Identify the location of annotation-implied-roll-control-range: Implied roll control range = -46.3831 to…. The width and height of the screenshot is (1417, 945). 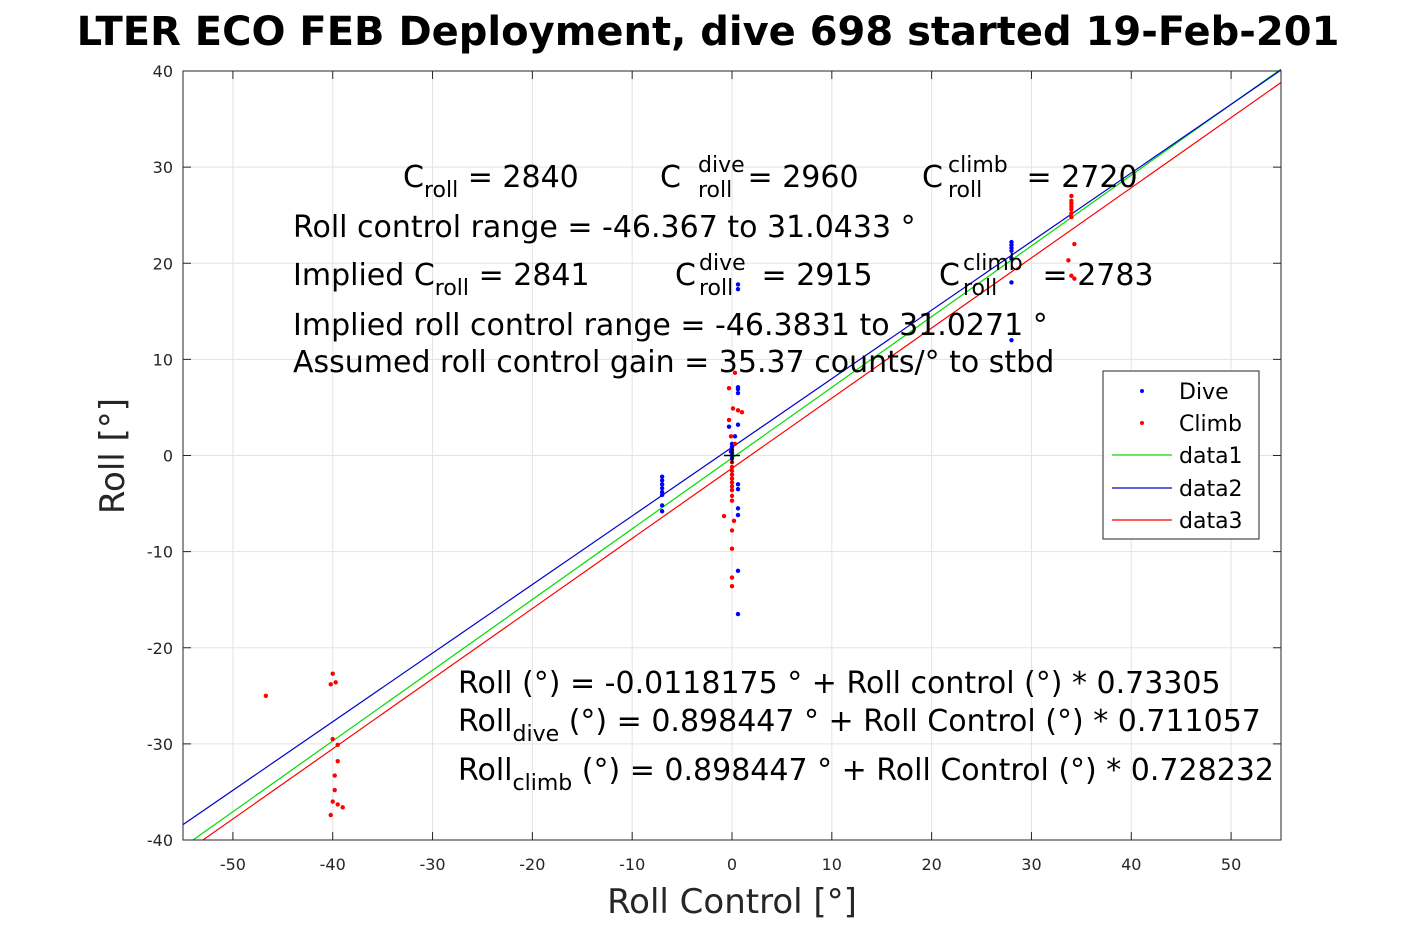
(670, 325).